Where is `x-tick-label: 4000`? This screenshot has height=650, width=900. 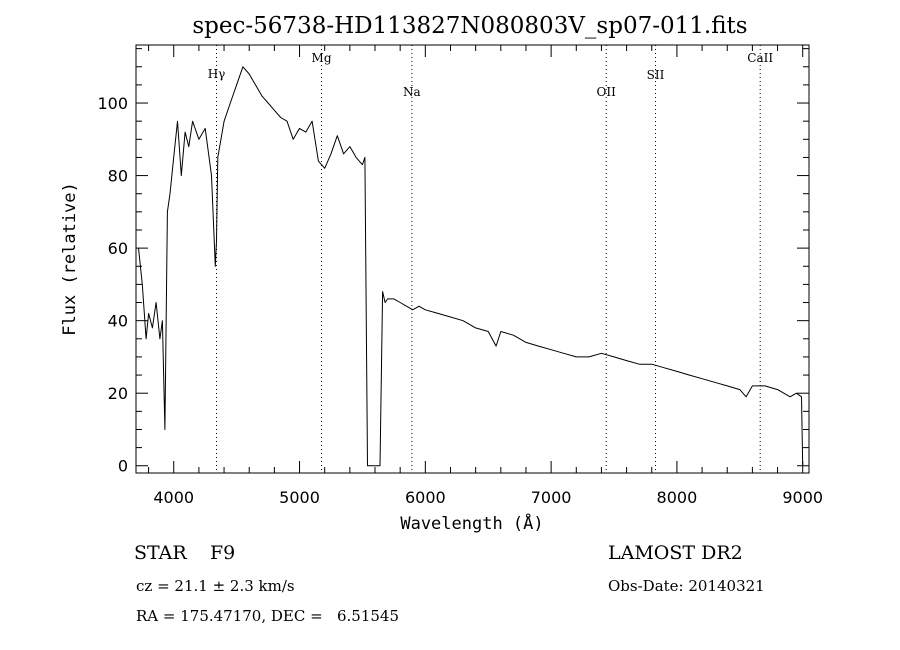
x-tick-label: 4000 is located at coordinates (173, 497).